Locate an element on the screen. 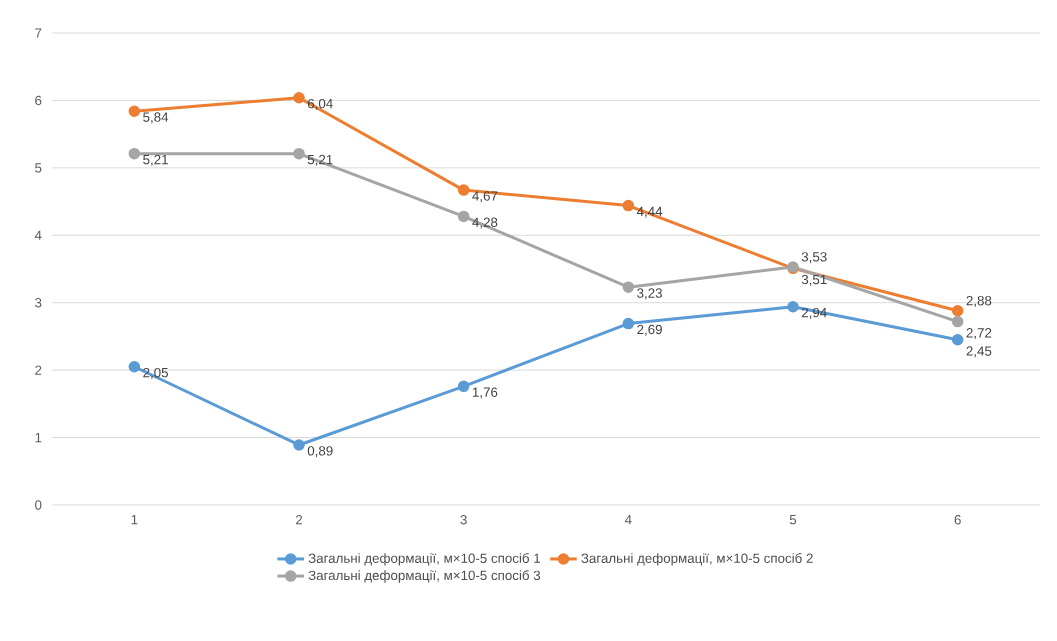 The image size is (1057, 641). y-tick-label: 5 is located at coordinates (38, 168).